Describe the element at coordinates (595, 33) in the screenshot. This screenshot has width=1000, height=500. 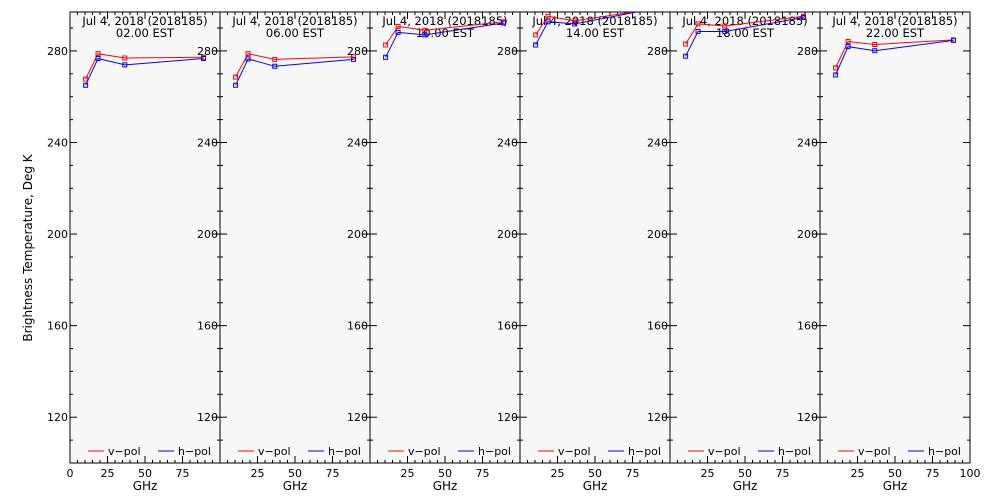
I see `panel-subtitle: 14.00 EST` at that location.